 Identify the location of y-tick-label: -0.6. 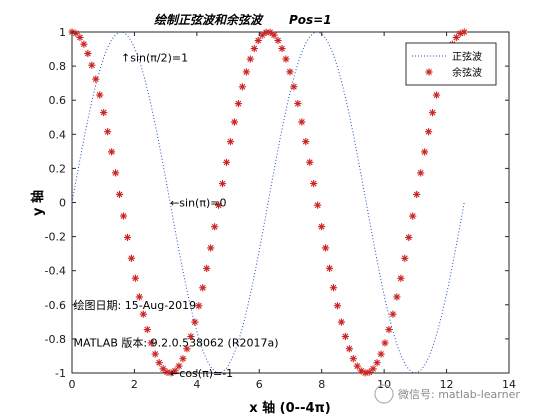
(55, 305).